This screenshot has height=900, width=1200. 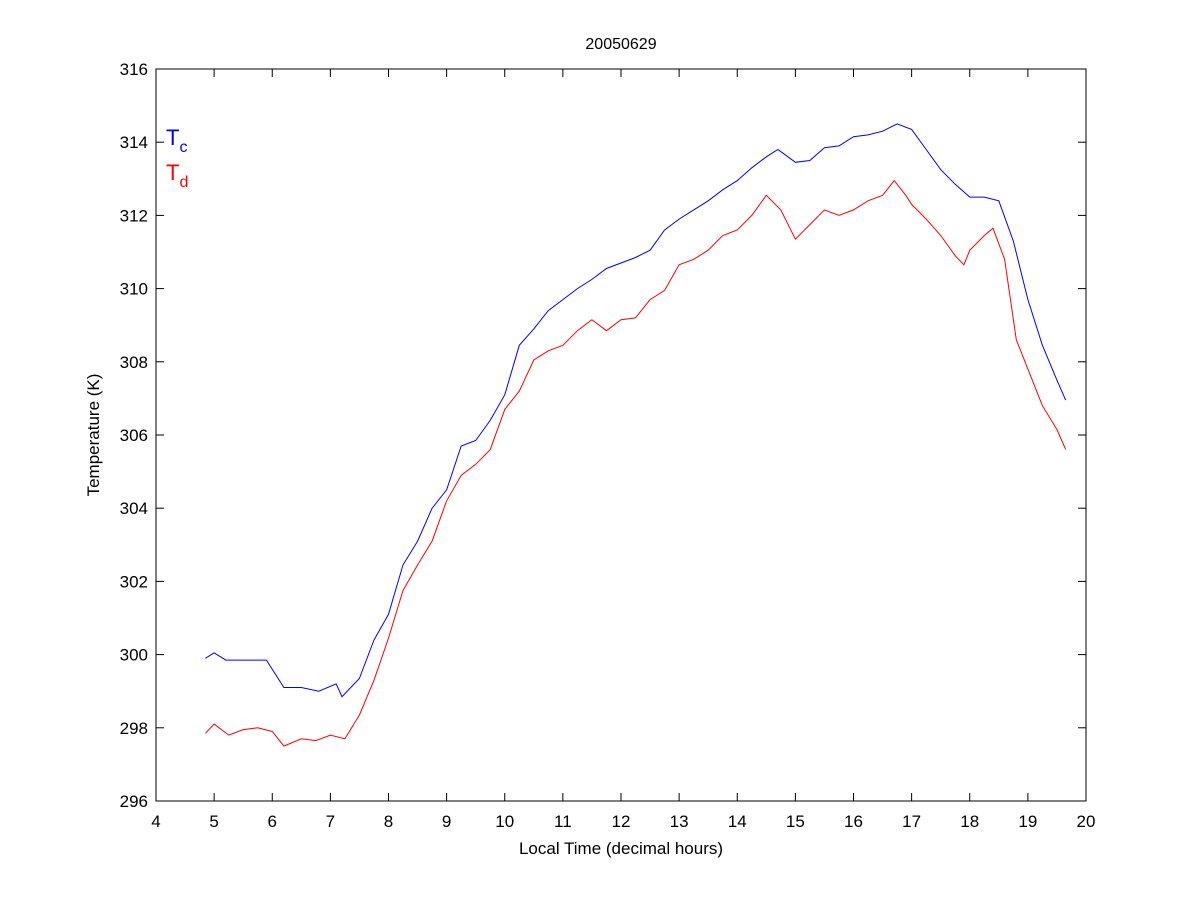 I want to click on y-axis-label: Temperature (K), so click(x=93, y=435).